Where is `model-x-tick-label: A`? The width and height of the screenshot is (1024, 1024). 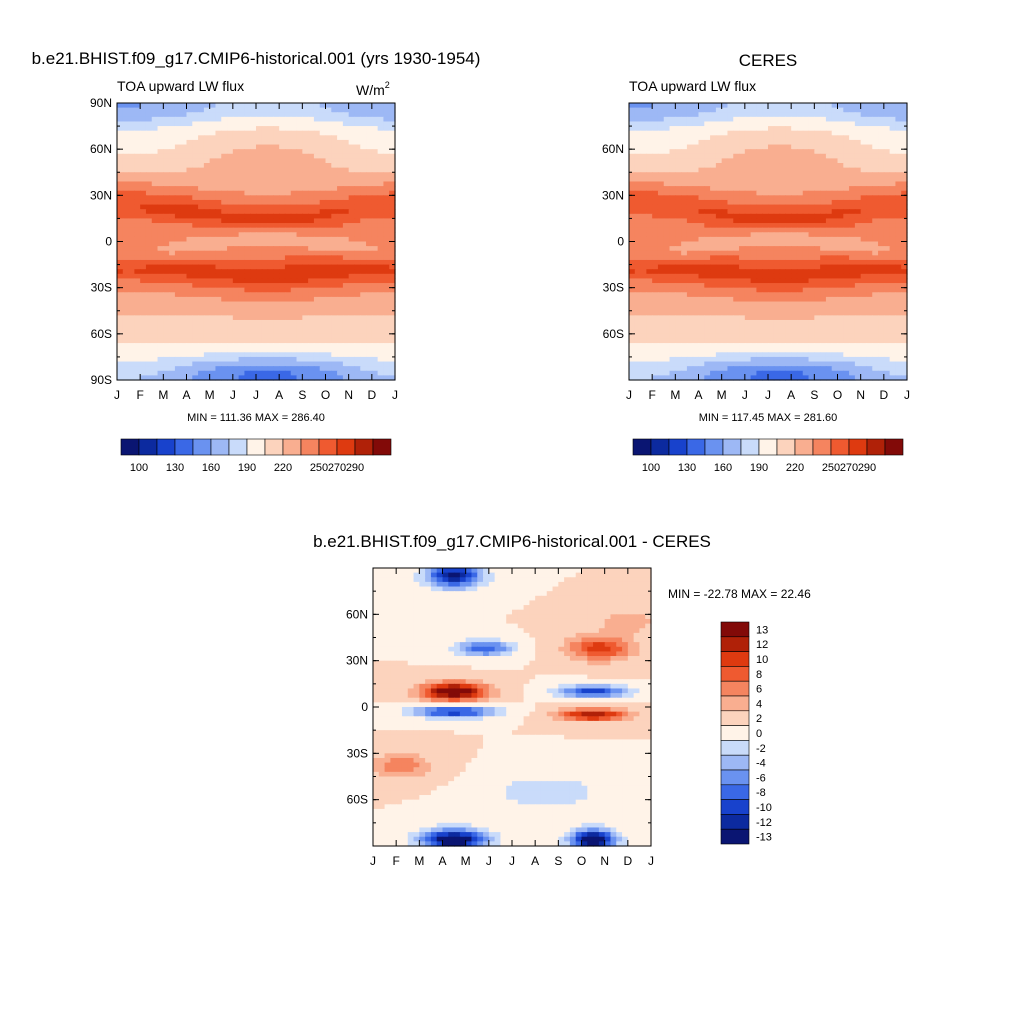
model-x-tick-label: A is located at coordinates (186, 395).